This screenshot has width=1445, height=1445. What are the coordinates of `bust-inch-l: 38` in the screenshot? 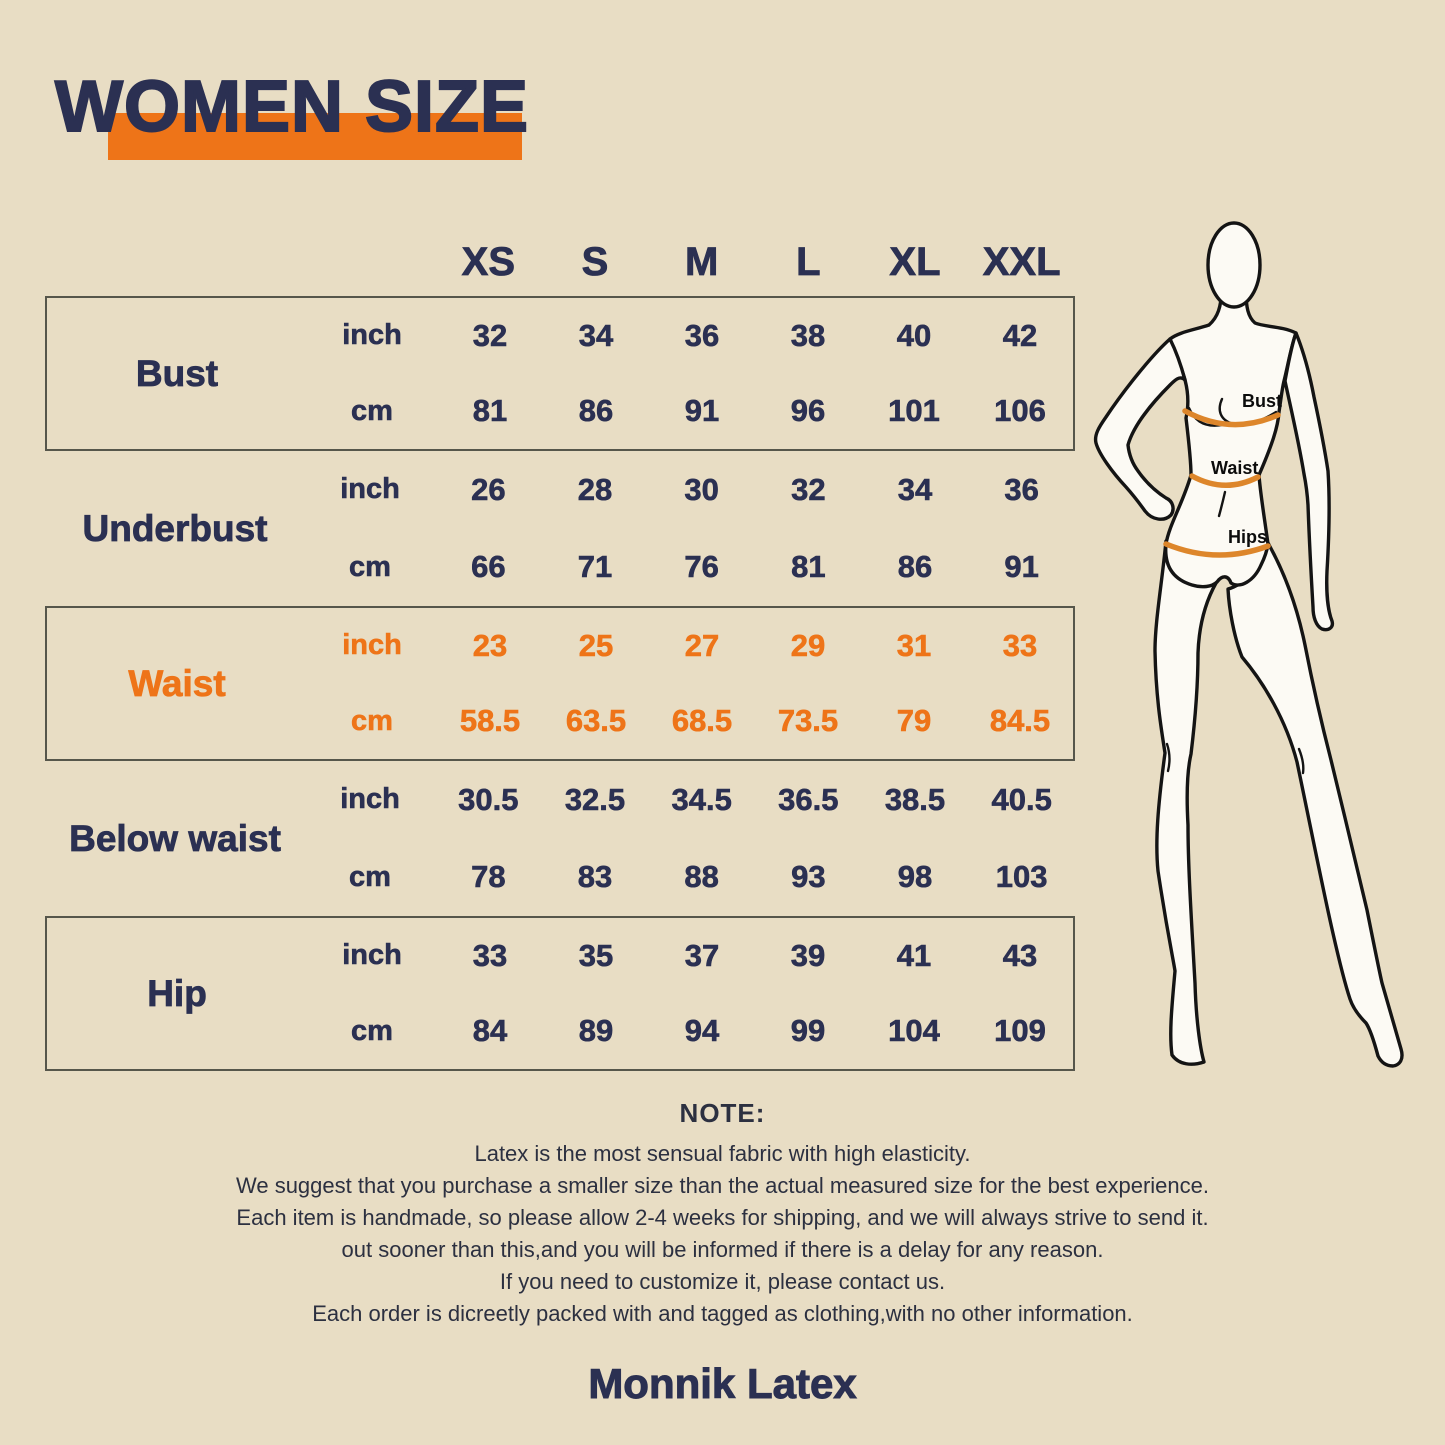 It's located at (808, 335).